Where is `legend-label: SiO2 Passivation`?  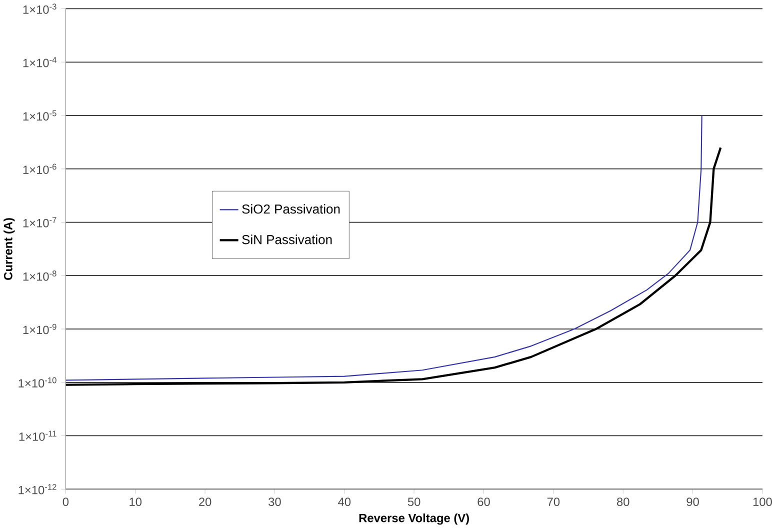 legend-label: SiO2 Passivation is located at coordinates (291, 209).